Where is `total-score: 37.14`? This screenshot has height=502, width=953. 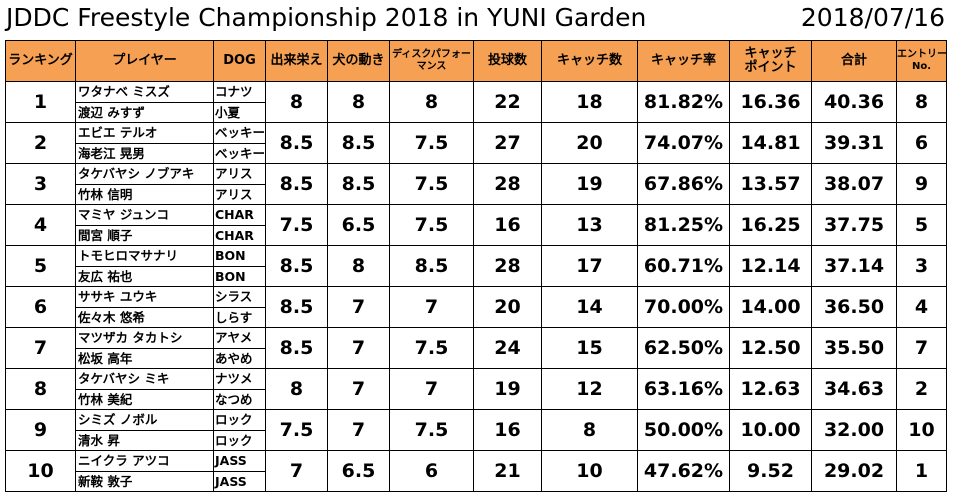 total-score: 37.14 is located at coordinates (854, 266).